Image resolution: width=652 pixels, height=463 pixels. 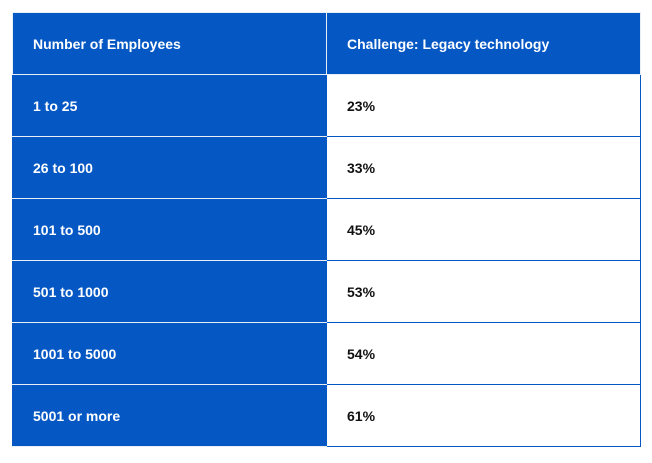 What do you see at coordinates (483, 43) in the screenshot?
I see `header-challenge: Challenge: Legacy technology` at bounding box center [483, 43].